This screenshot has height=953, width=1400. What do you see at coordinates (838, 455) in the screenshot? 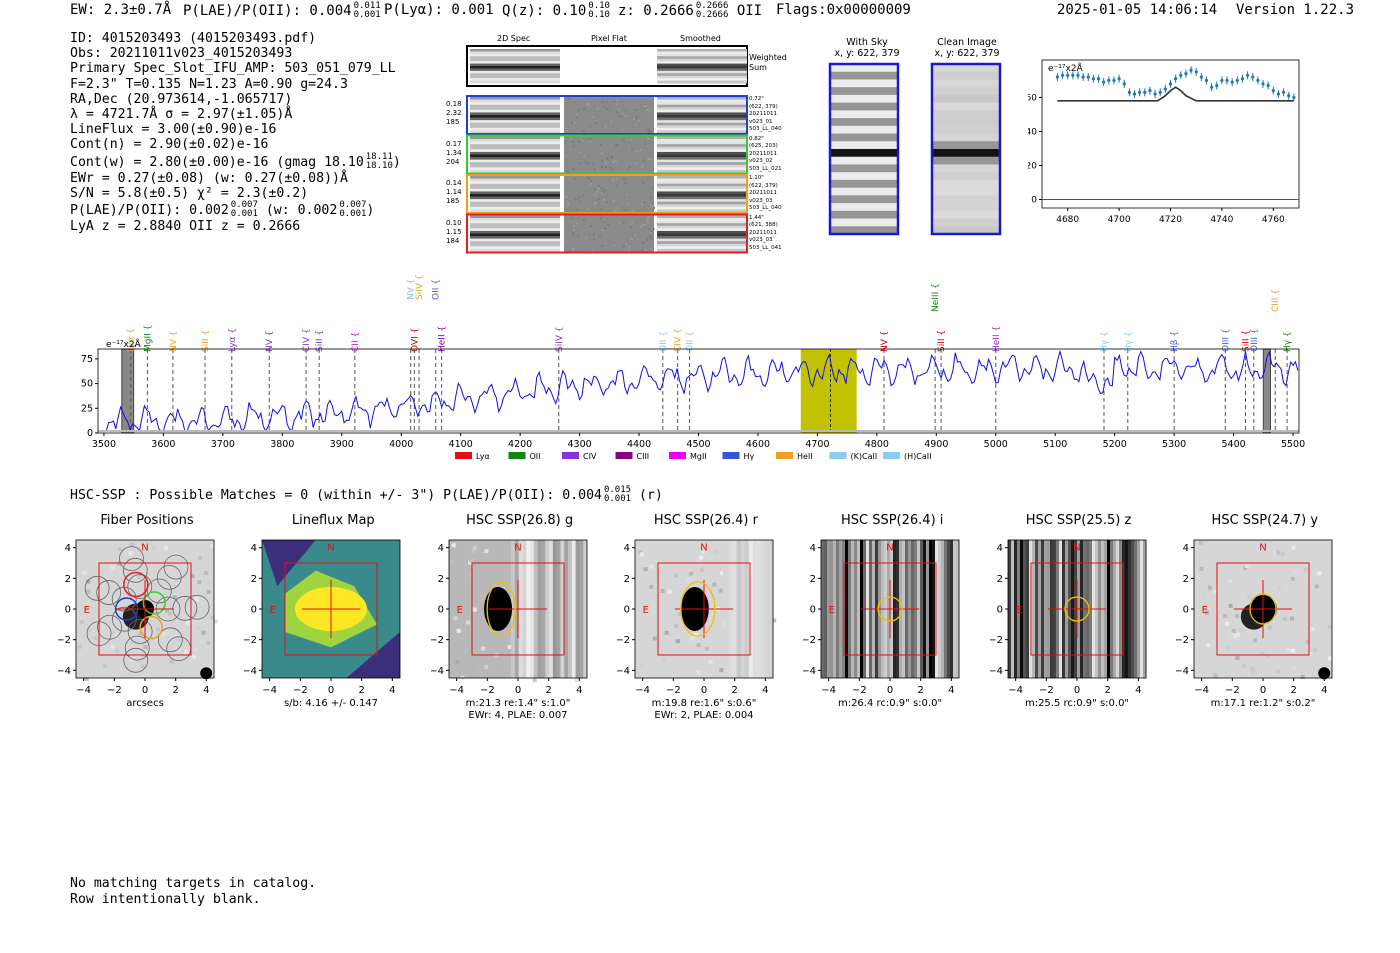
I see `spectrum-legend-swatch` at bounding box center [838, 455].